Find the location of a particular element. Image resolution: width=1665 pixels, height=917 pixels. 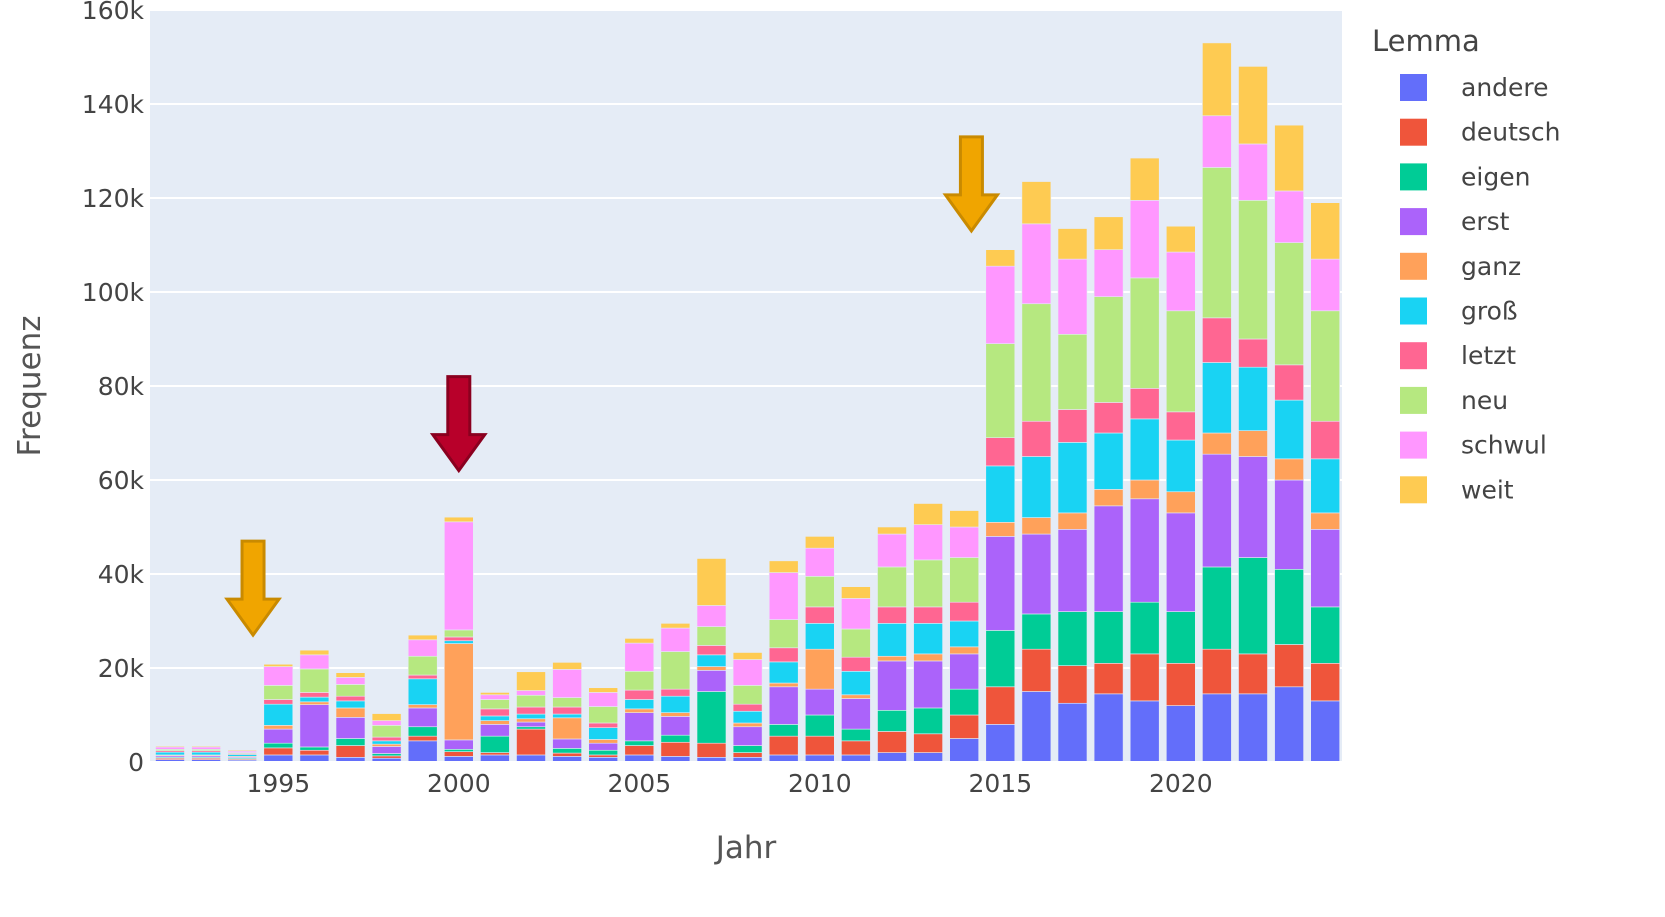

bar-segment-andere-2010 is located at coordinates (819, 758).